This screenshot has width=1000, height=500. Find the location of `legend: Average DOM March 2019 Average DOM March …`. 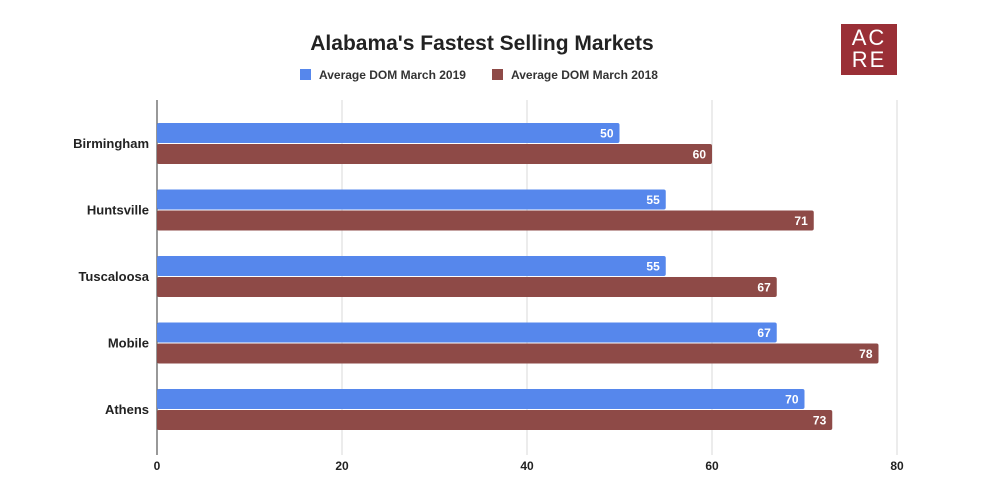

legend: Average DOM March 2019 Average DOM March … is located at coordinates (479, 75).